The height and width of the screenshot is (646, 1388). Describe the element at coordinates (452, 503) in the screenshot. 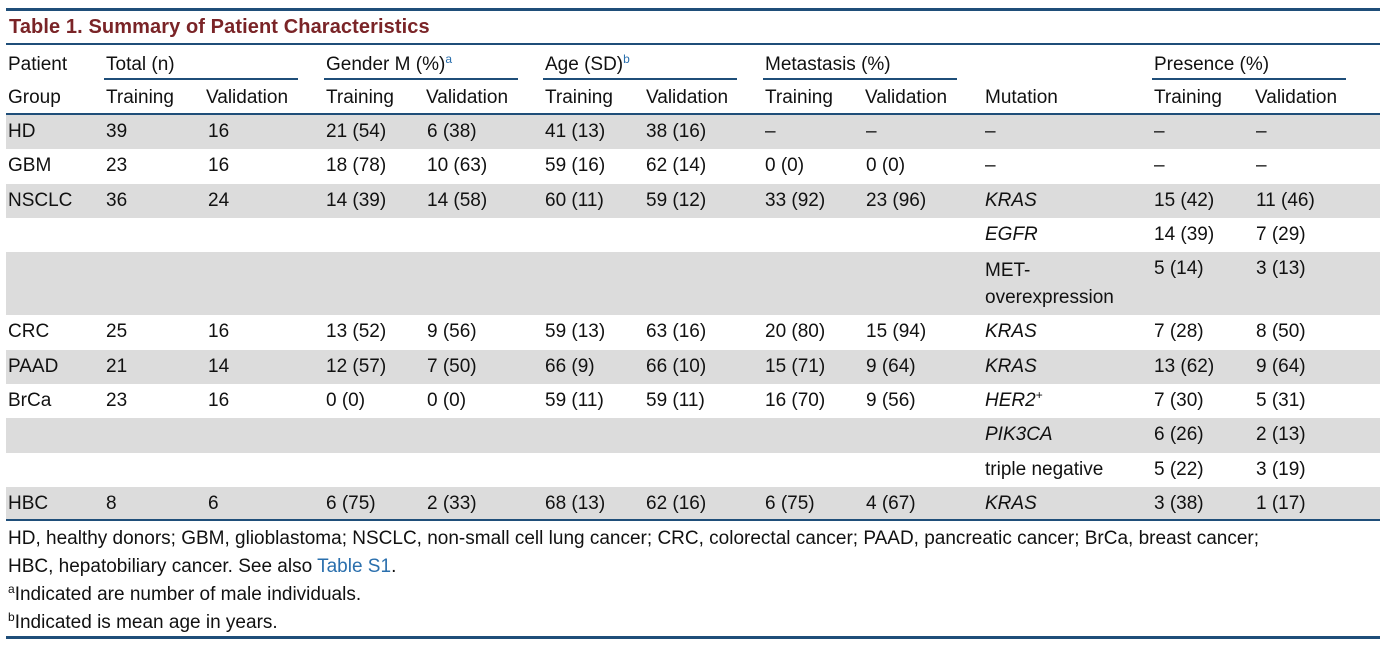

I see `cell-gender-validation-text: 2 (33)` at that location.